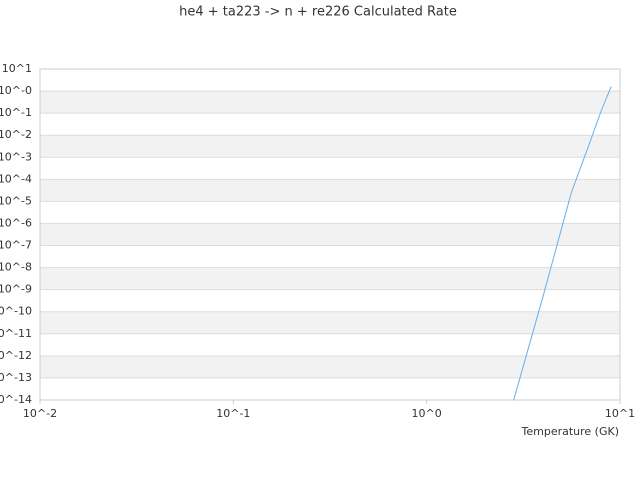 The height and width of the screenshot is (480, 640). I want to click on y-tick-label: 10^-1, so click(16, 112).